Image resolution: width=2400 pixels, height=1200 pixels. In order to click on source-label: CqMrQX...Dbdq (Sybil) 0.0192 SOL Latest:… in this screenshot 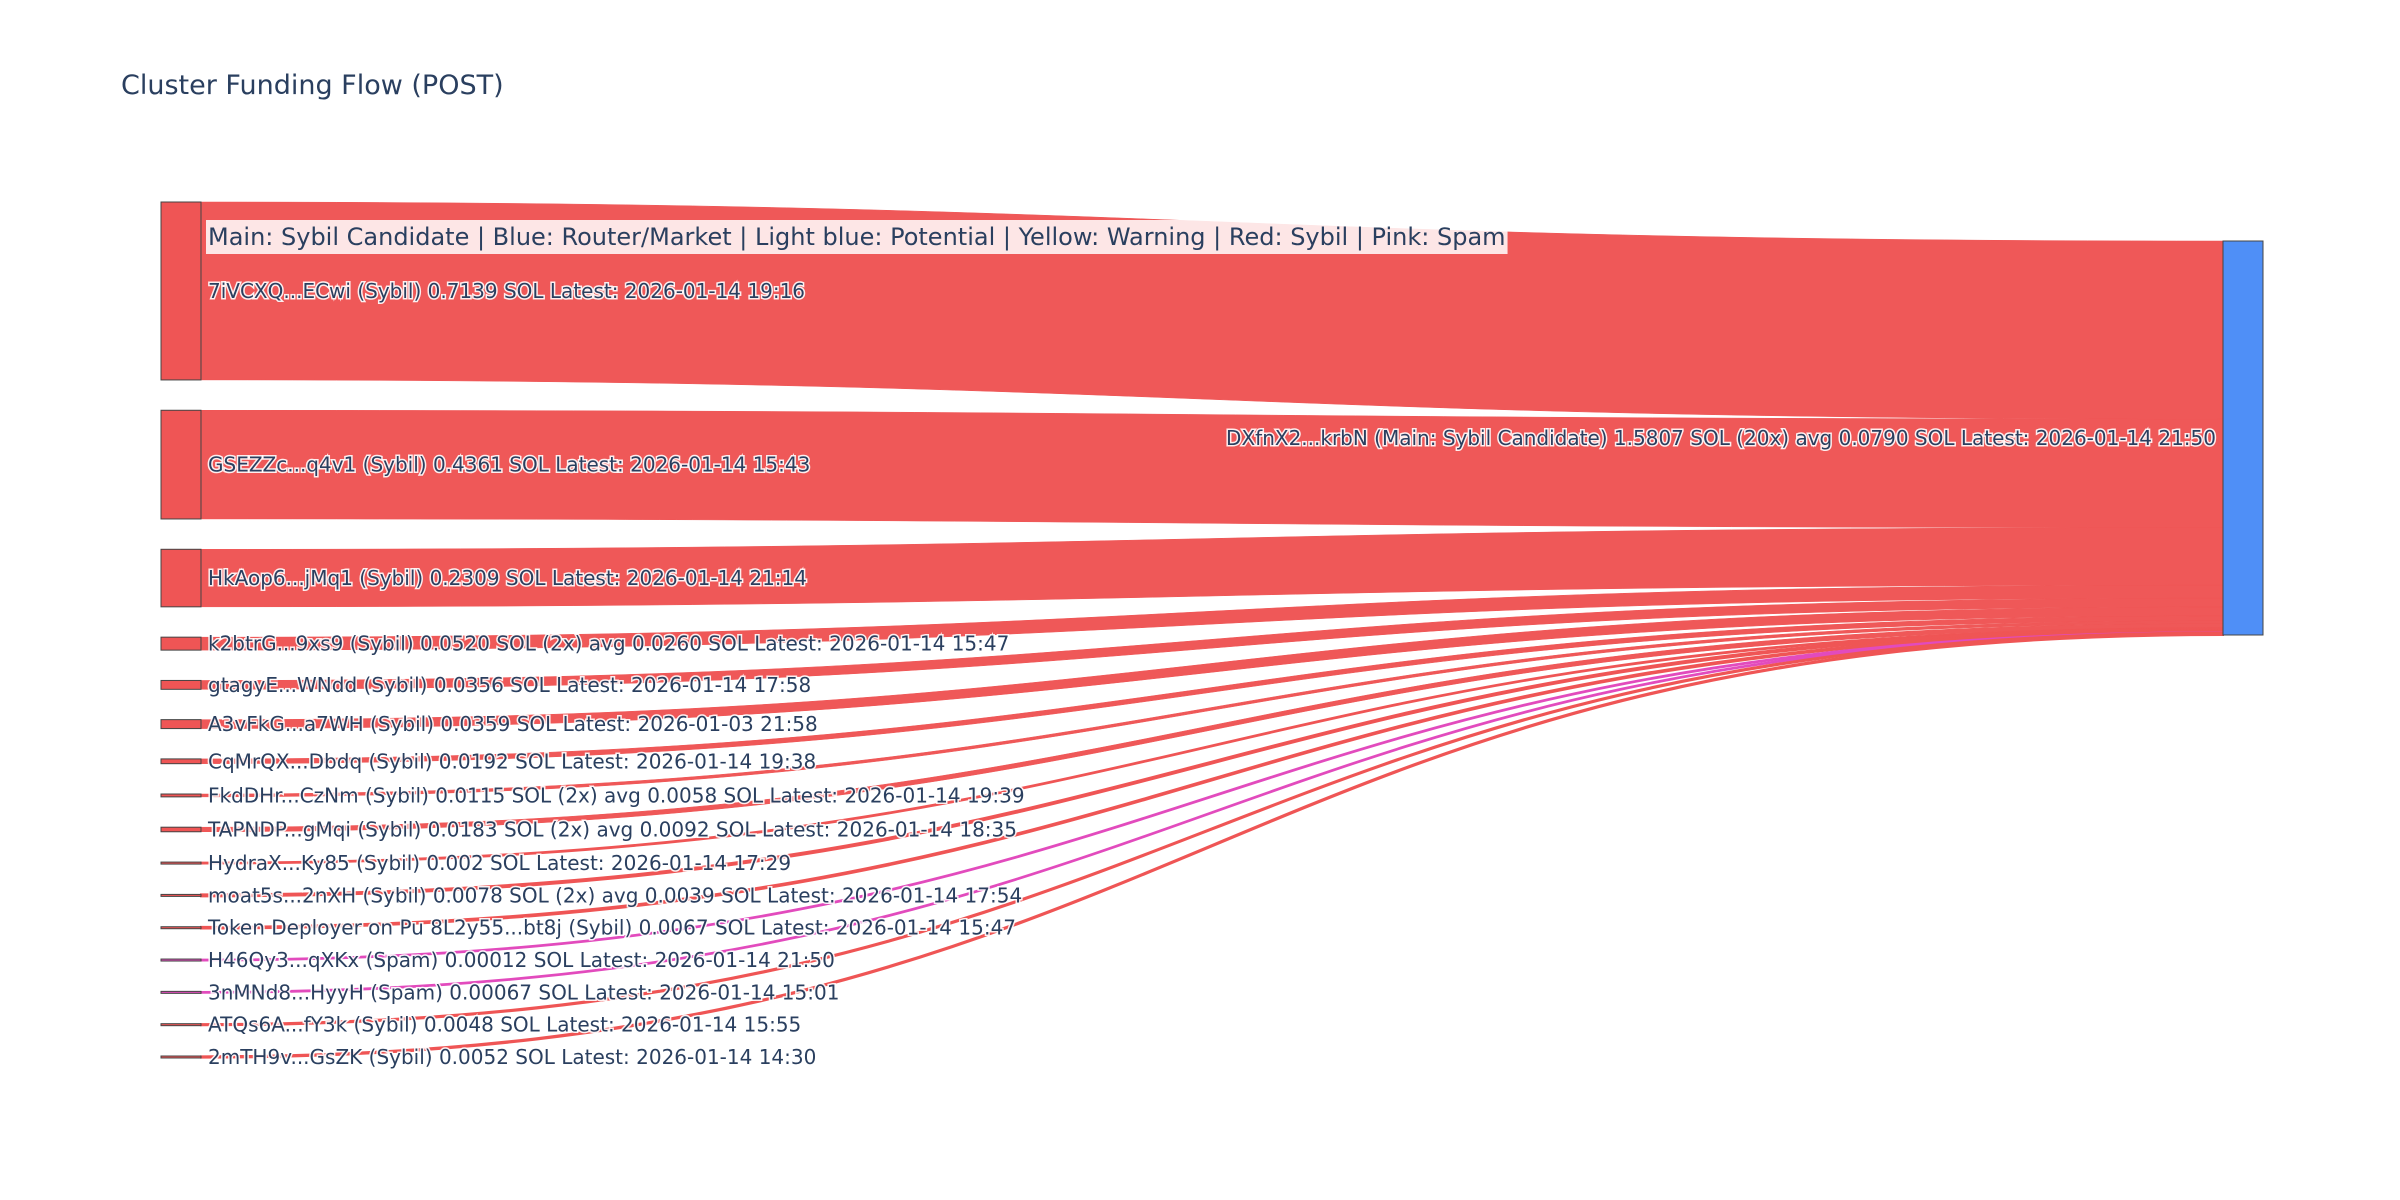, I will do `click(512, 761)`.